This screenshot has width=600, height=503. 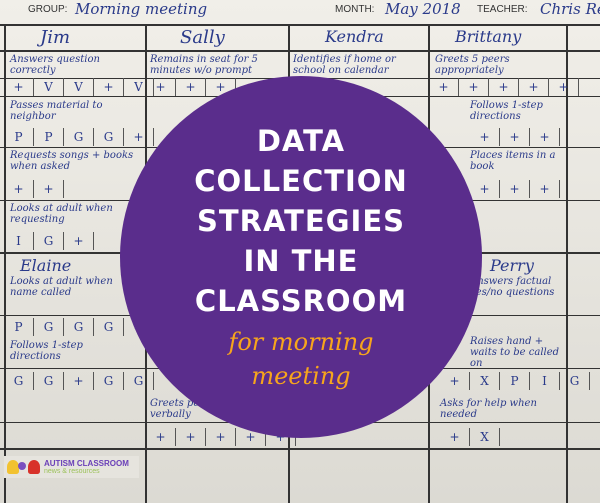 I want to click on title-line: DATA, so click(x=301, y=141).